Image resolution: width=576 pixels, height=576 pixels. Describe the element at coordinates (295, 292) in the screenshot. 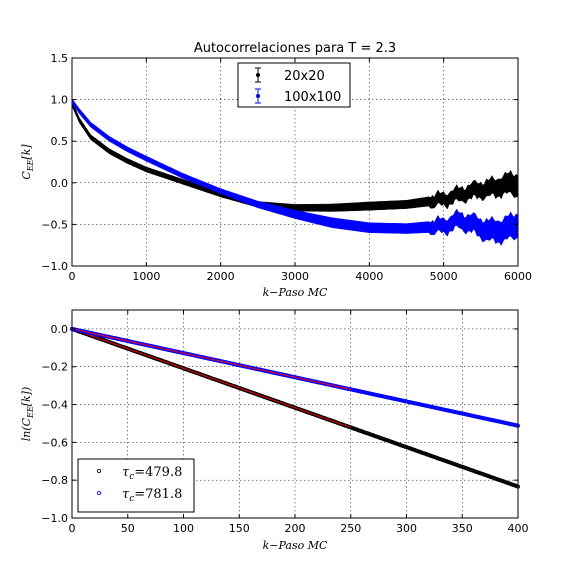

I see `top-x-axis-label: k−Paso MC` at that location.